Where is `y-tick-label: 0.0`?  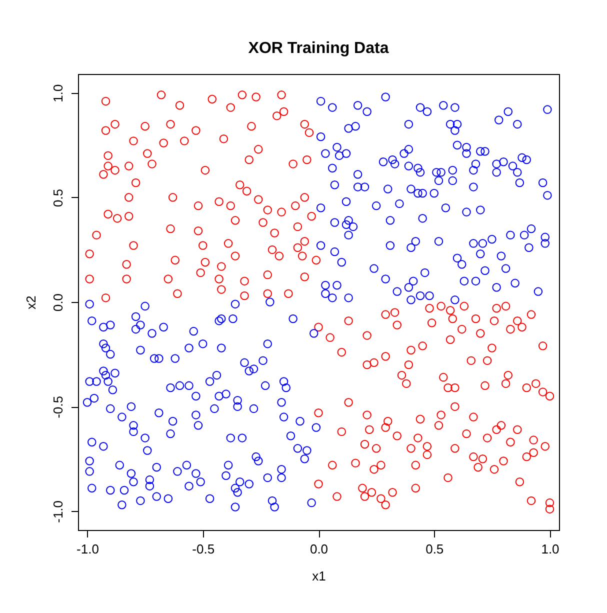 y-tick-label: 0.0 is located at coordinates (58, 302).